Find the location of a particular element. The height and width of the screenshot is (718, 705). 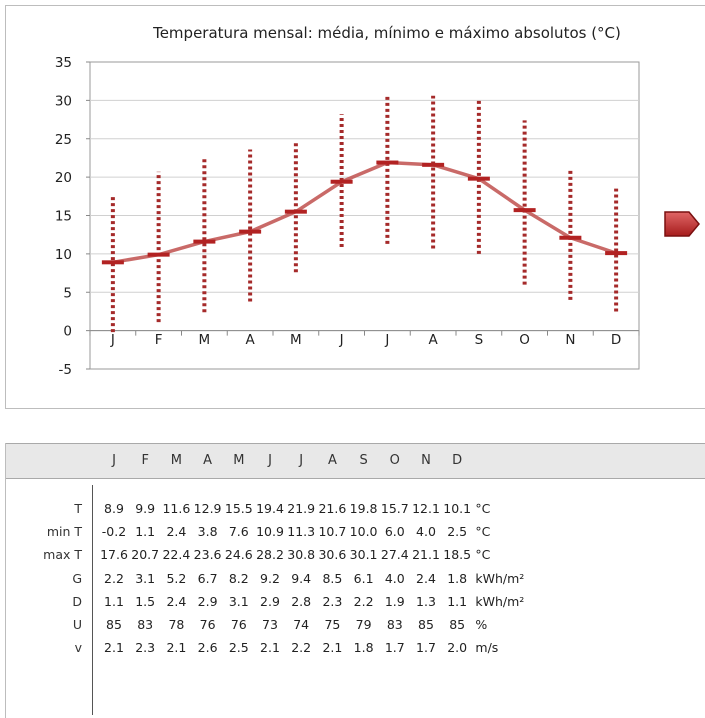

month-header: F is located at coordinates (145, 460).